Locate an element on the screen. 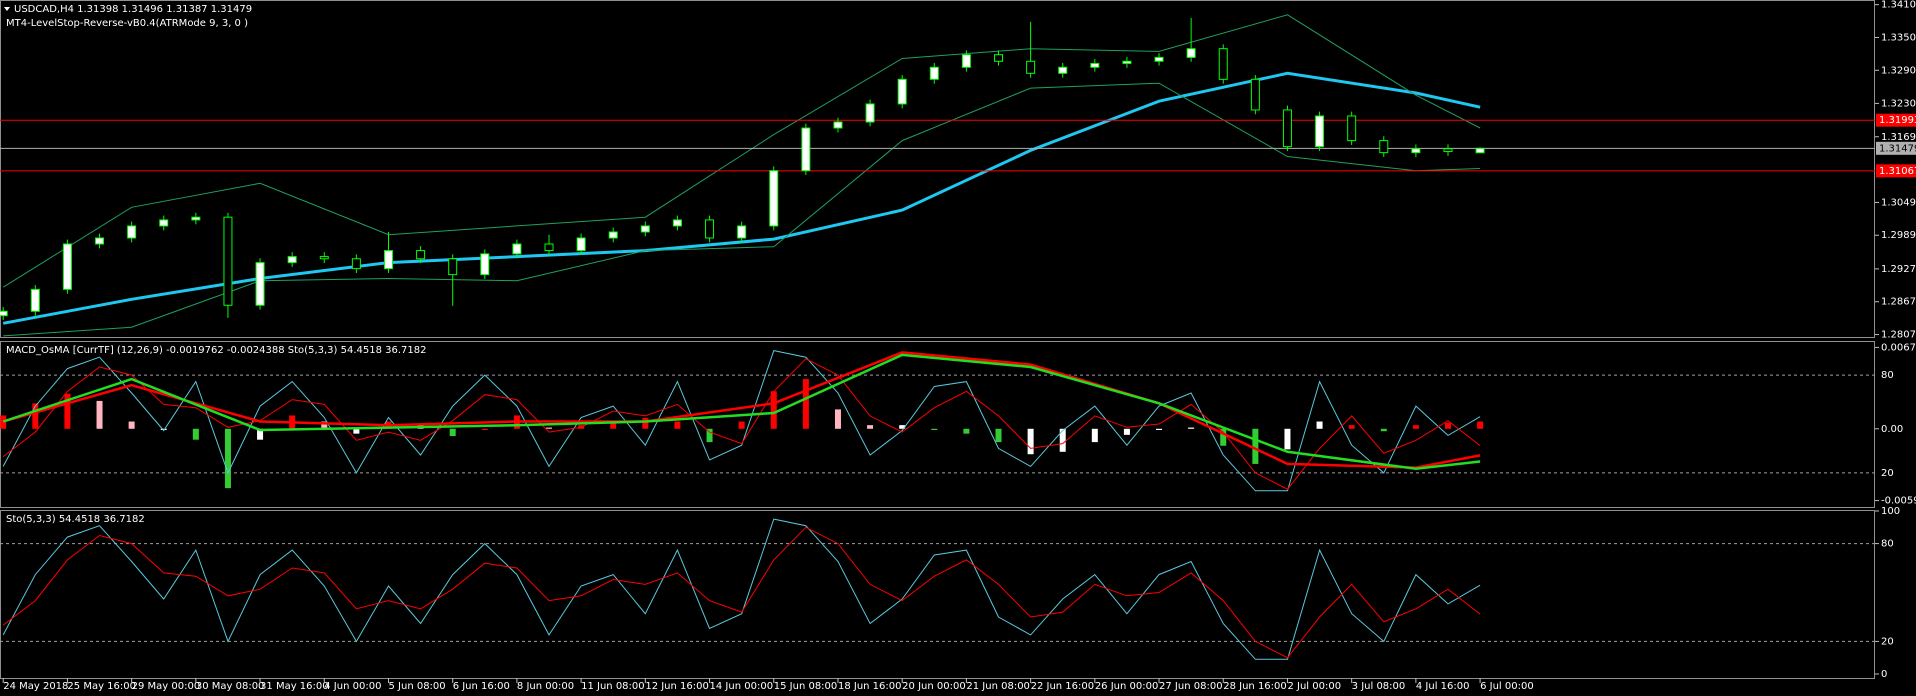  y-tick-label: 0 is located at coordinates (1884, 674).